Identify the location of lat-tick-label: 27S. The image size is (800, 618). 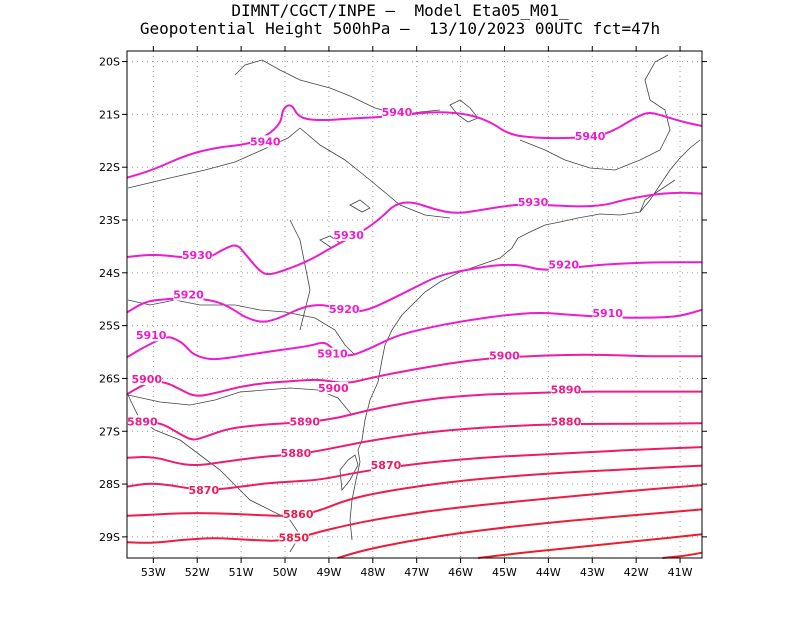
(109, 431).